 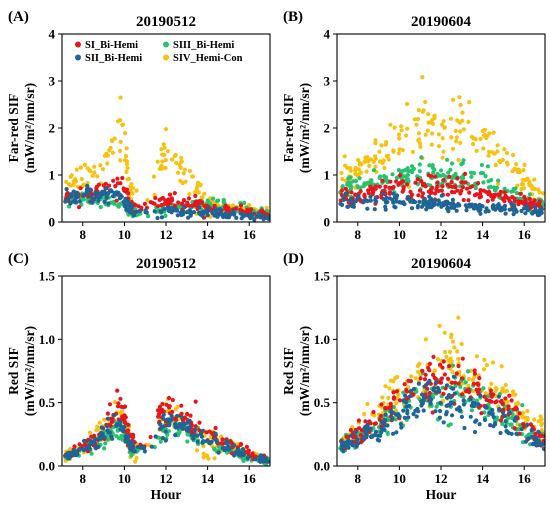 What do you see at coordinates (399, 234) in the screenshot?
I see `x-tick-label: 10` at bounding box center [399, 234].